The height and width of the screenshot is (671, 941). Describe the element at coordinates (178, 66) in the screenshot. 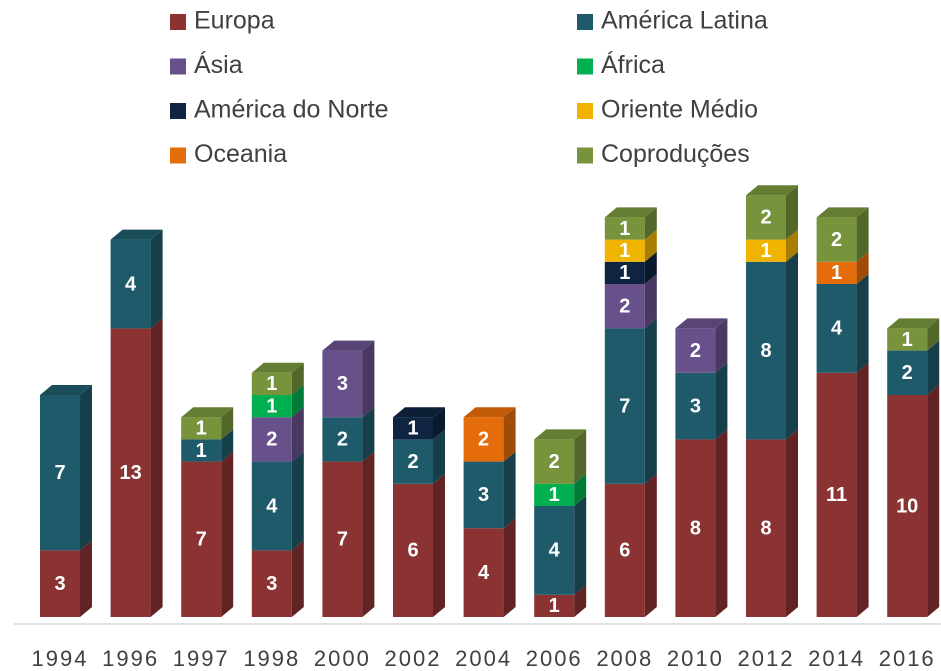

I see `legend-swatch` at that location.